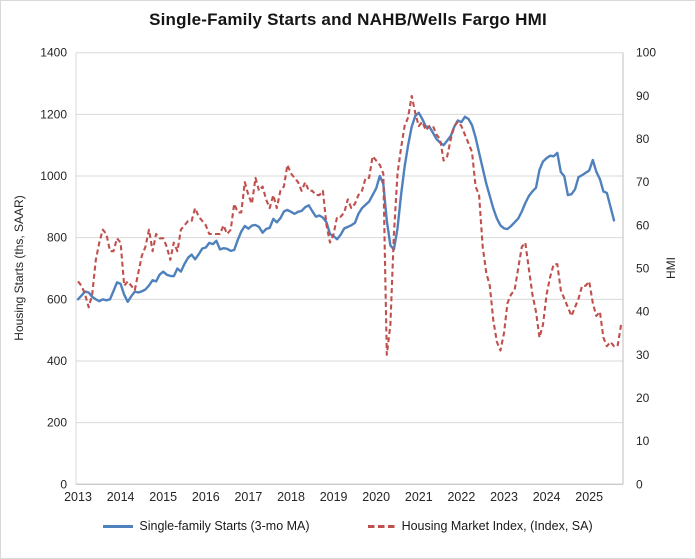 This screenshot has width=696, height=559. Describe the element at coordinates (504, 497) in the screenshot. I see `x-axis-tick-label: 2023` at that location.